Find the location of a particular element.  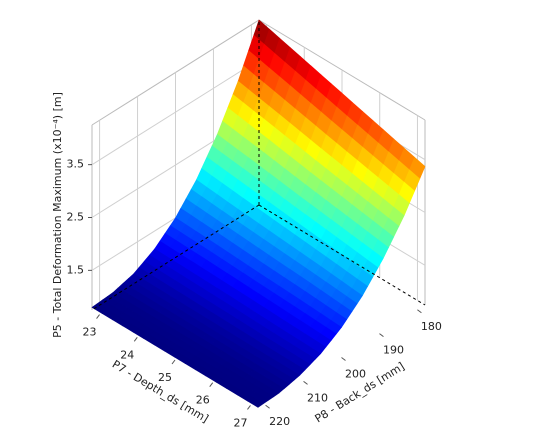

x-tick-label: 26 is located at coordinates (203, 400).